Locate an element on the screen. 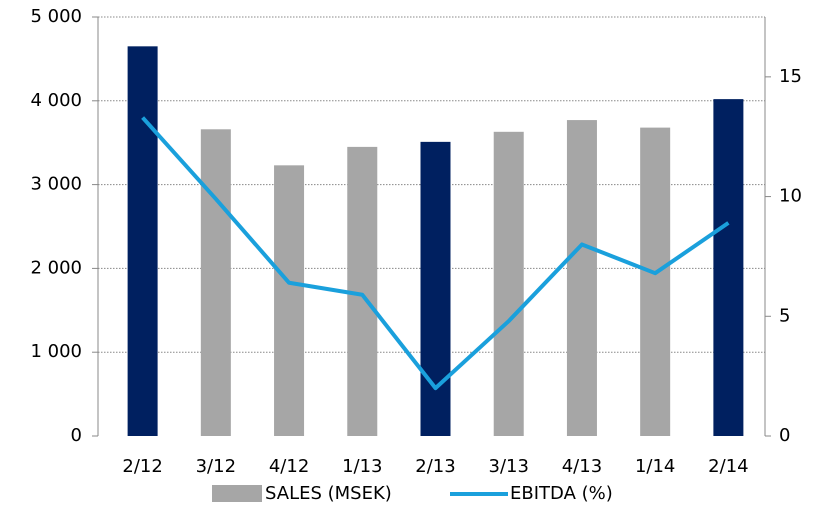 This screenshot has width=829, height=508. x-tick-label: 1/13 is located at coordinates (362, 466).